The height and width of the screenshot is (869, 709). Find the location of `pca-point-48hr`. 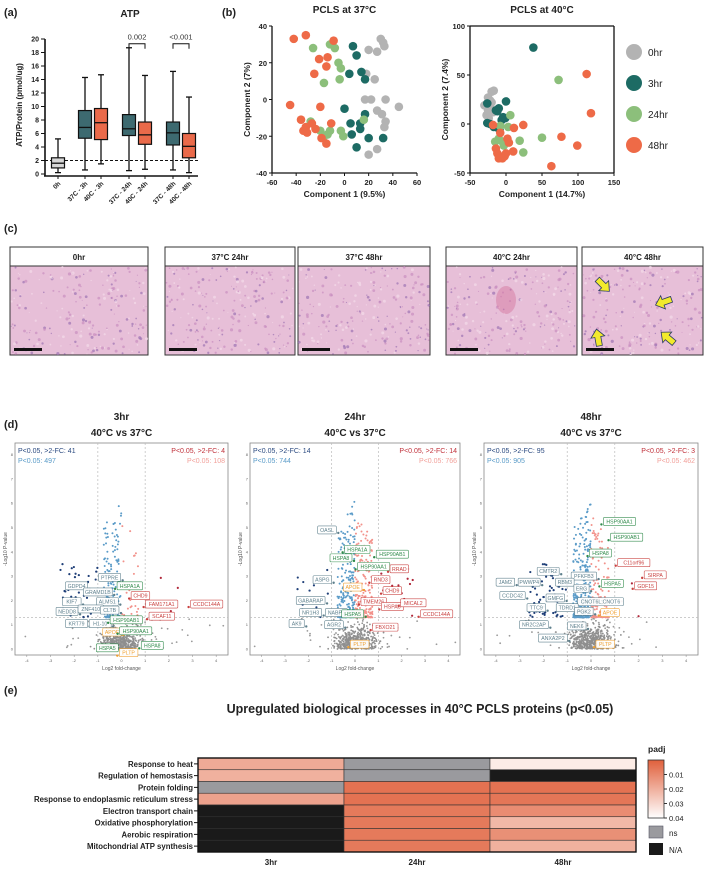

pca-point-48hr is located at coordinates (290, 105).